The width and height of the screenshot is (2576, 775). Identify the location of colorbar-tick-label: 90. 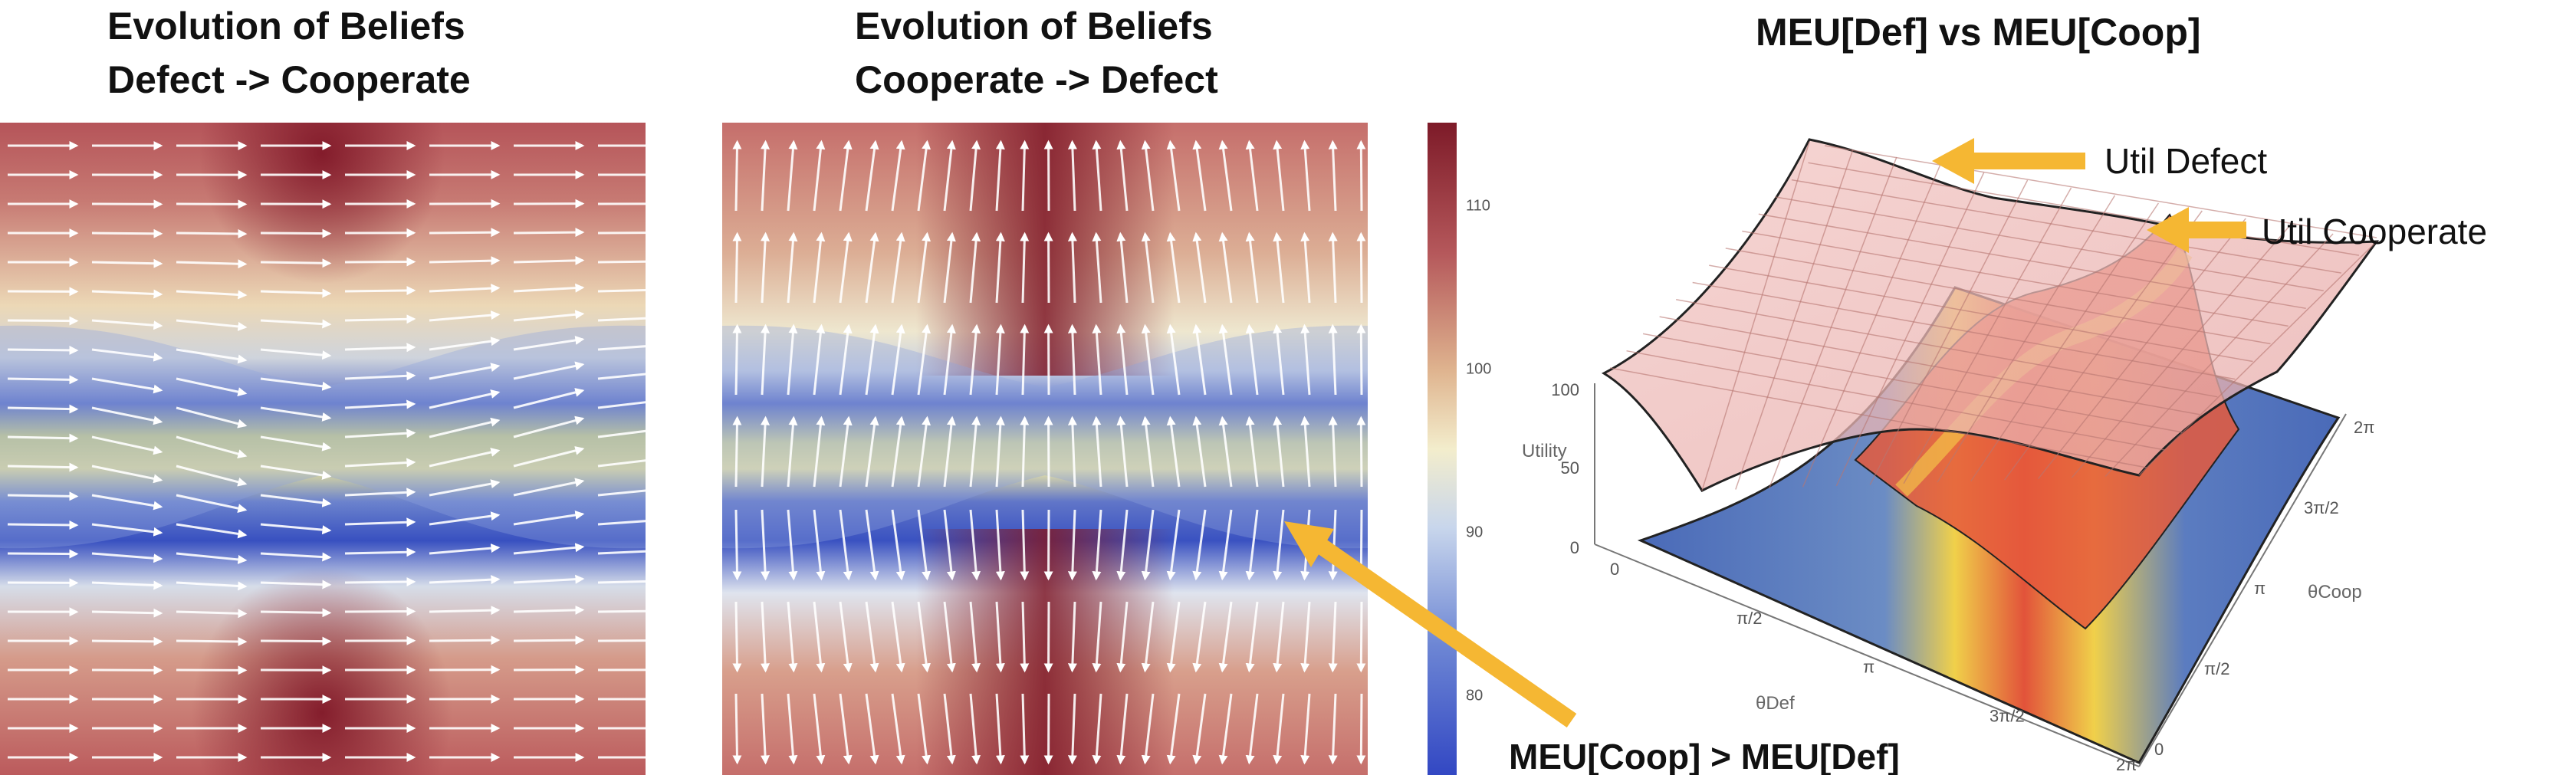
(1475, 532).